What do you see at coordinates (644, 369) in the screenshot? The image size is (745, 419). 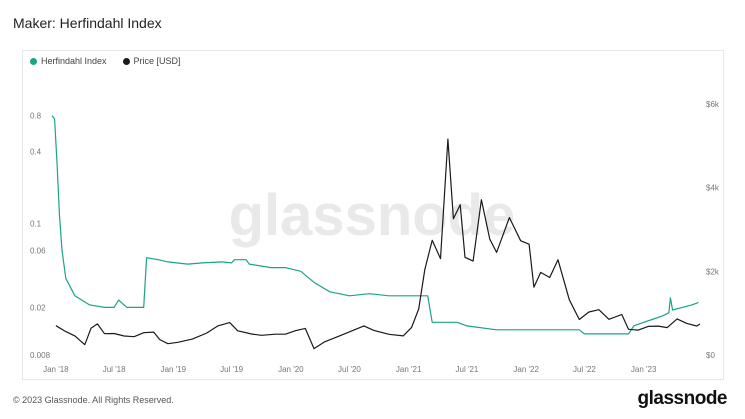 I see `x-tick-label: Jan '23` at bounding box center [644, 369].